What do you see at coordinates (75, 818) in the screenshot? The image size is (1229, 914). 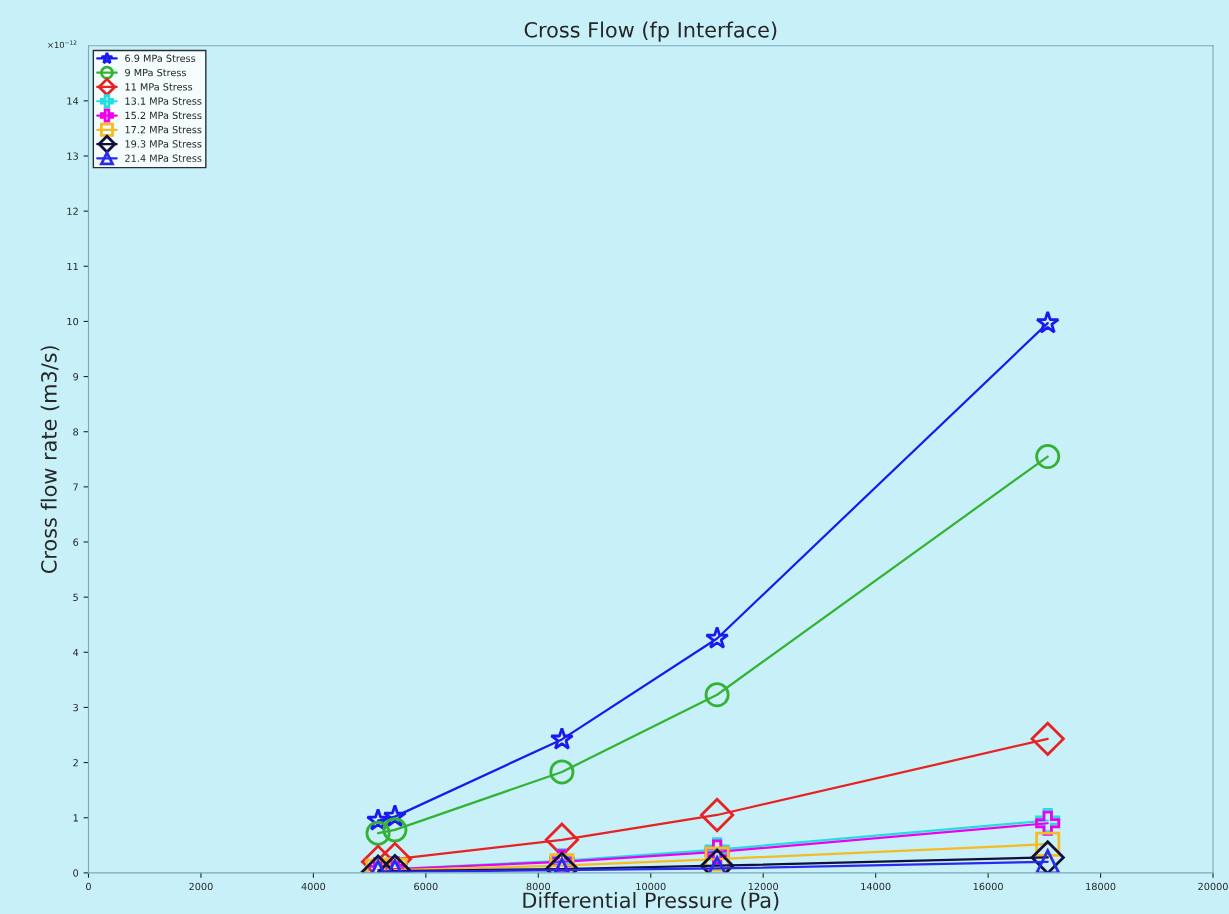 I see `y-tick-label: 1` at bounding box center [75, 818].